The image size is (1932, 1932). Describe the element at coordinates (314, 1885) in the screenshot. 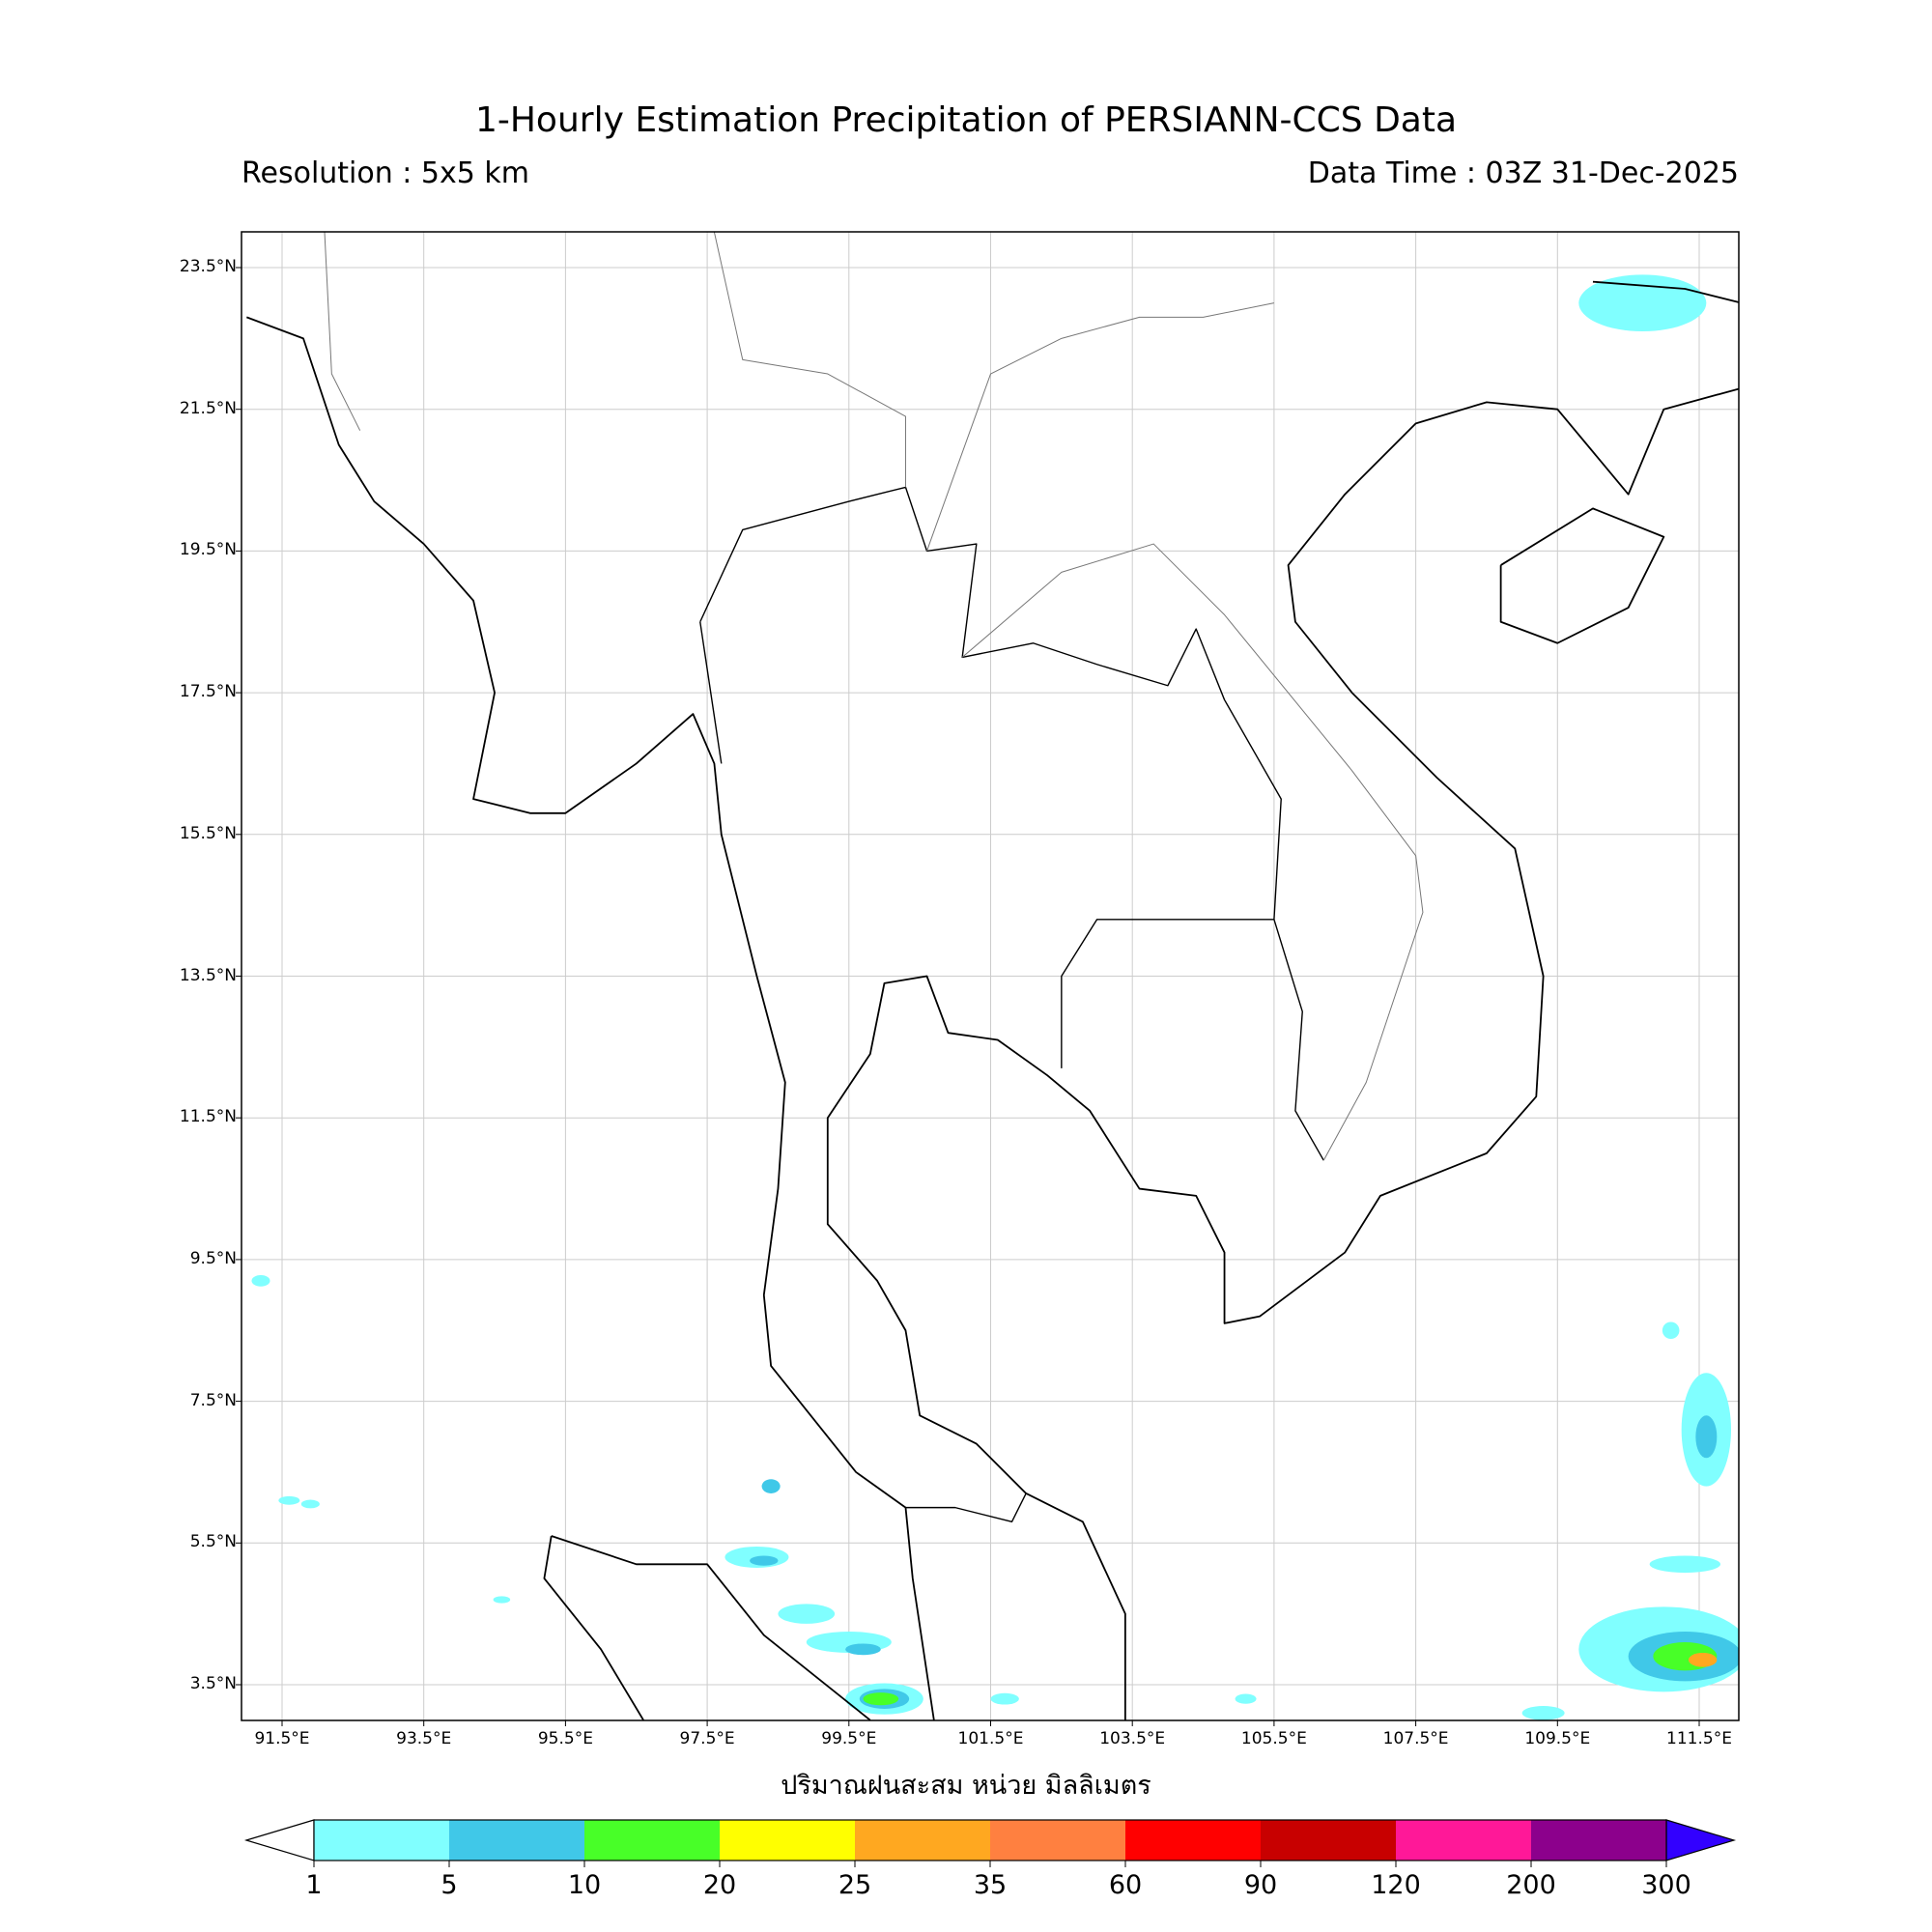

I see `colorbar-label: 1` at that location.